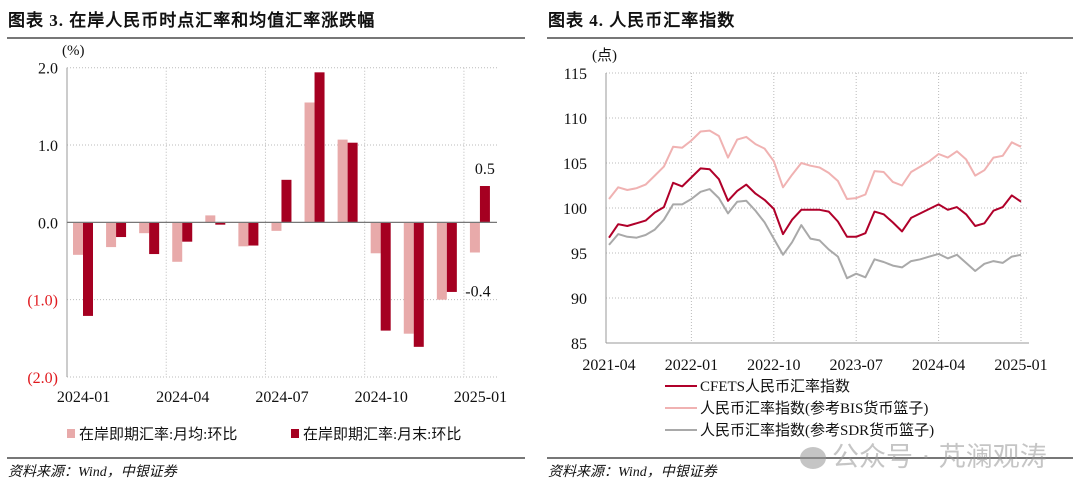  I want to click on y-tick-label: 2.0, so click(48, 69).